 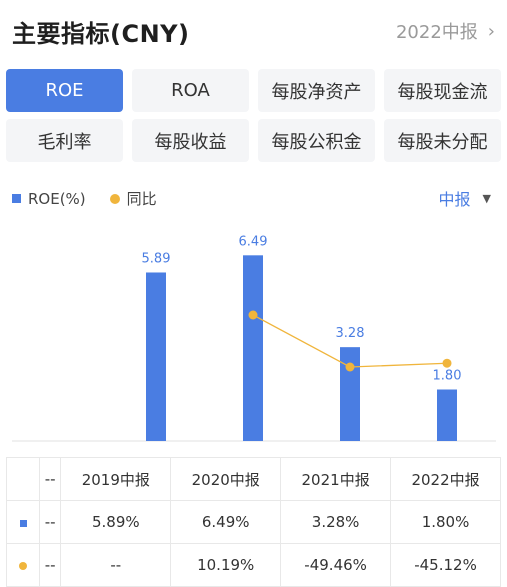 I want to click on table-cell: -49.46%, so click(x=336, y=565).